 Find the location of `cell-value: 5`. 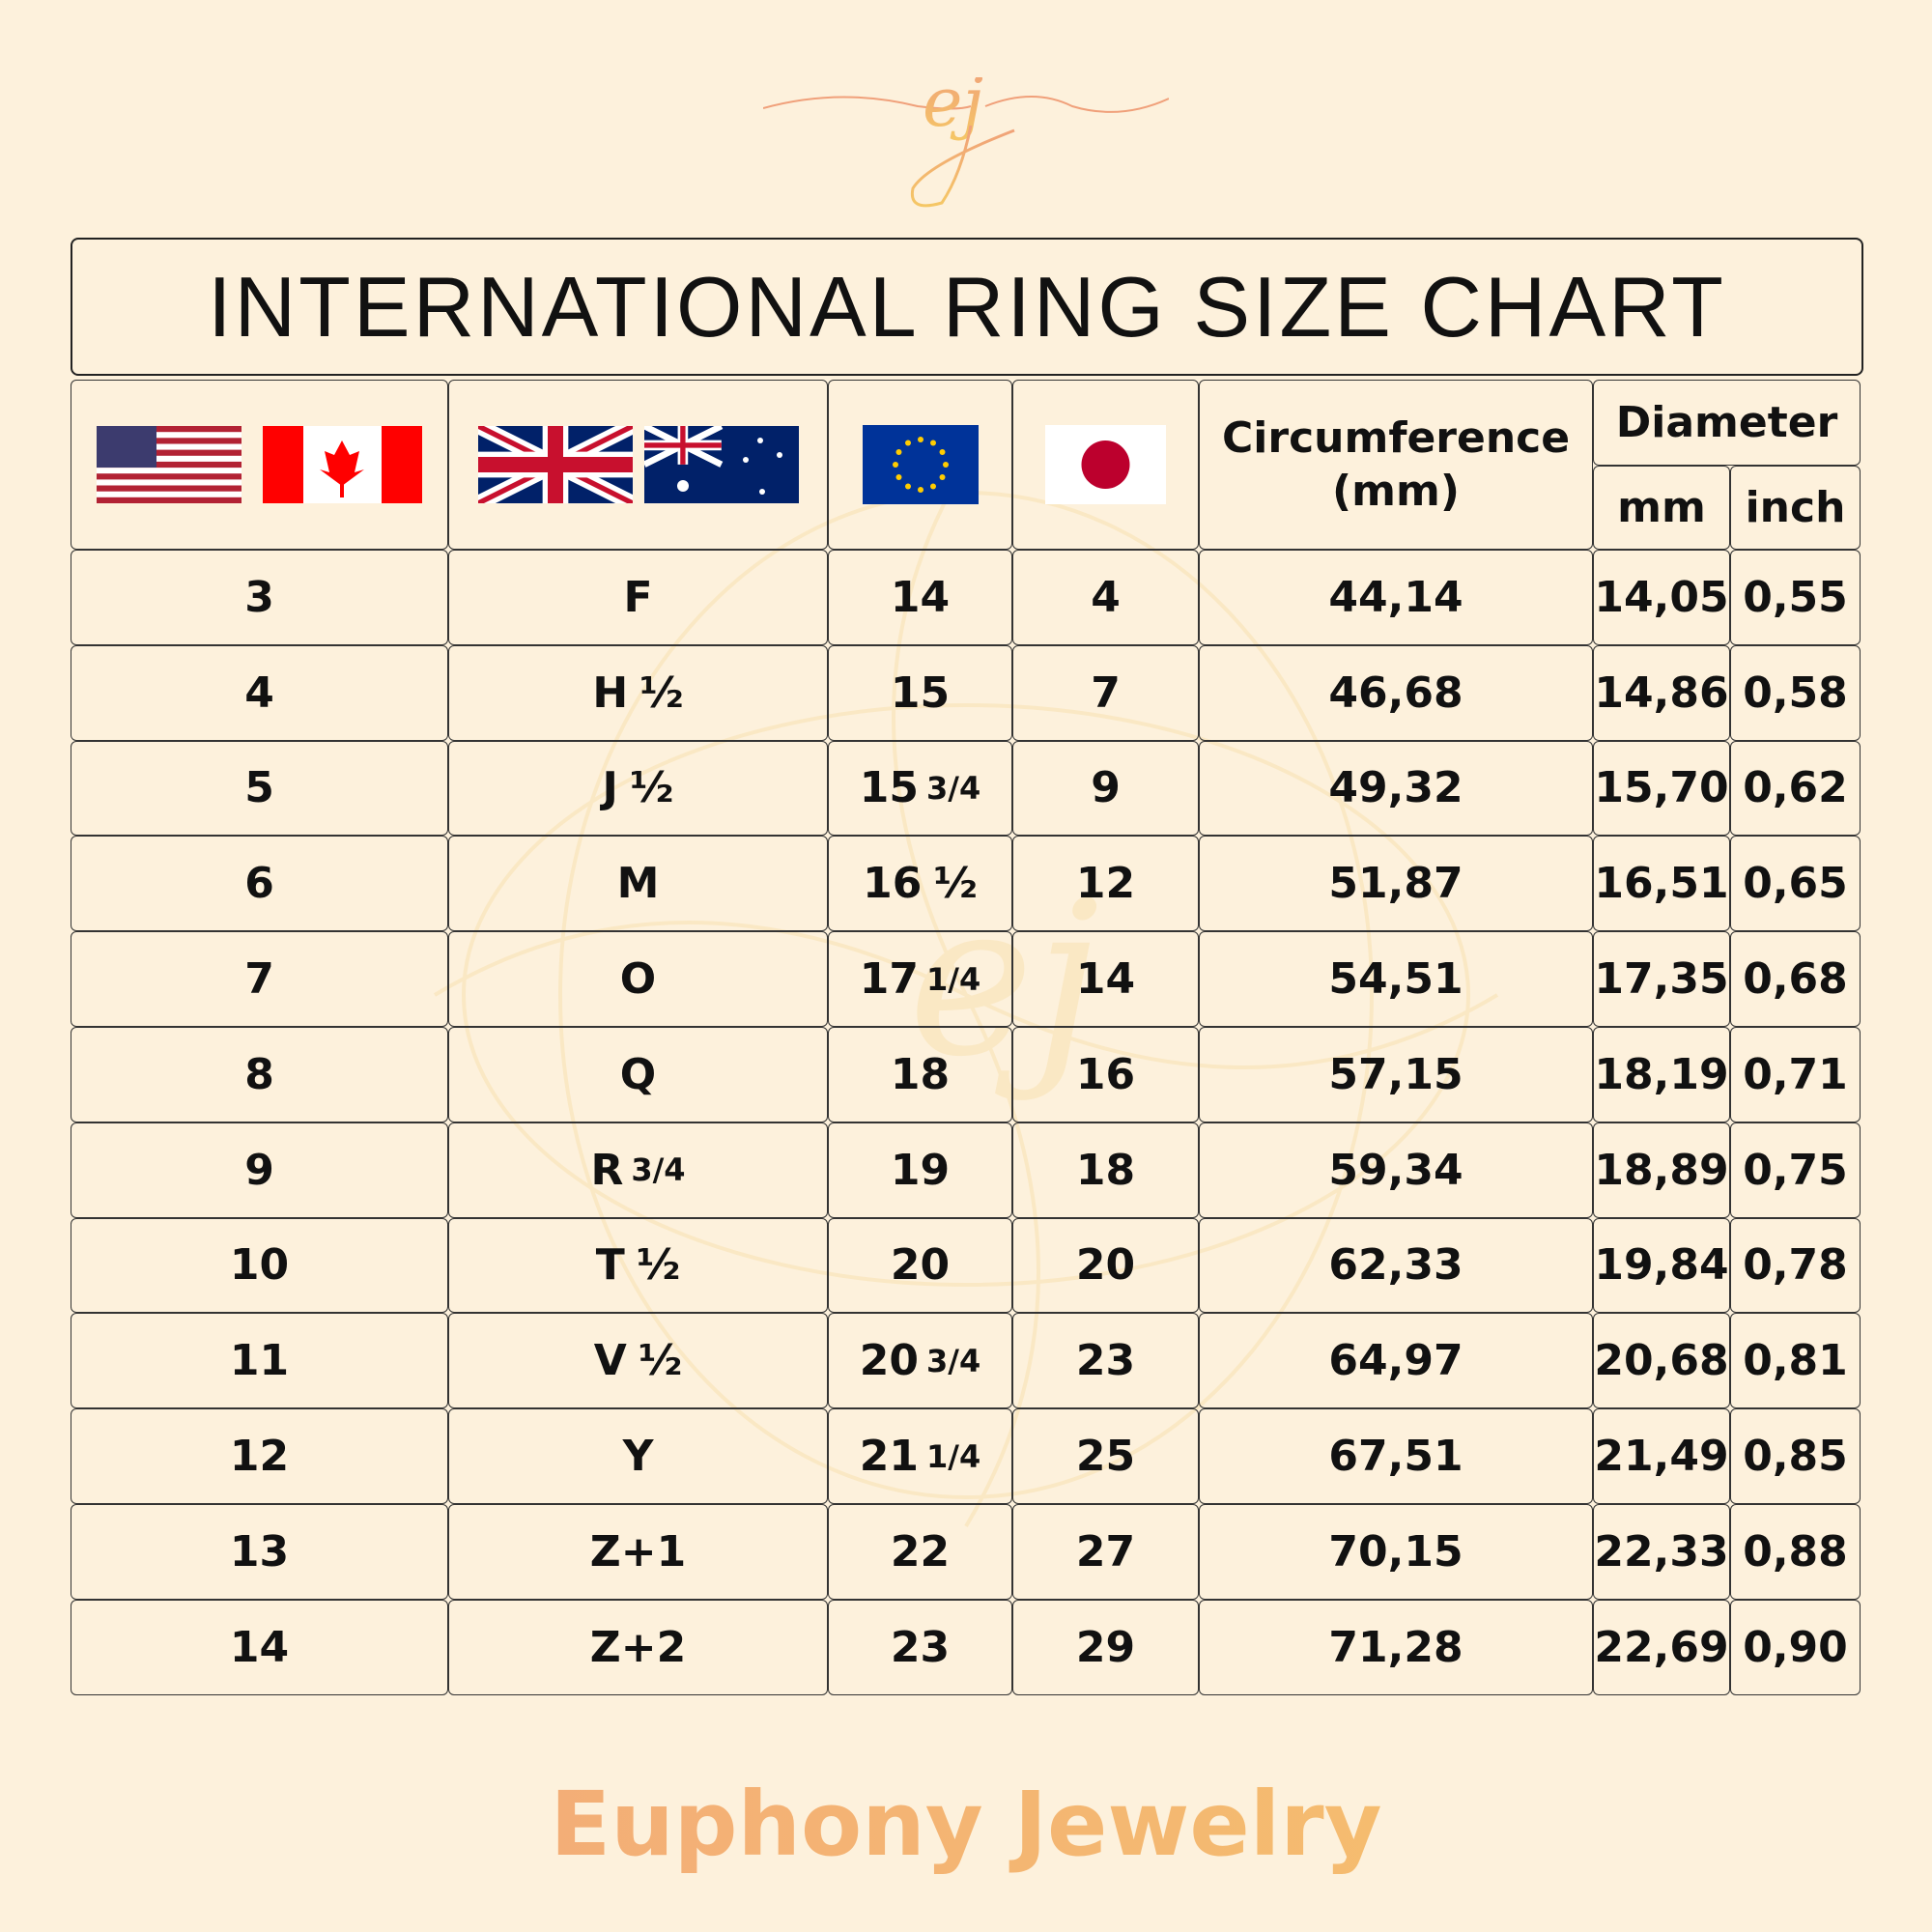

cell-value: 5 is located at coordinates (259, 788).